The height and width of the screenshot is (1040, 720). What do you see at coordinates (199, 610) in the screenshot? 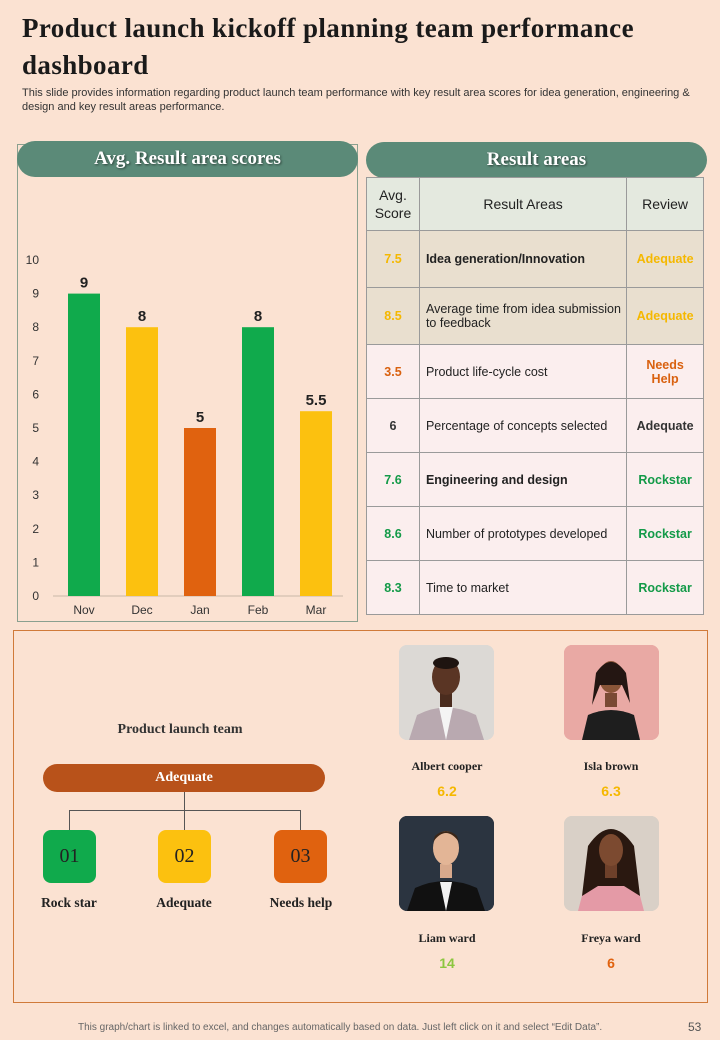
I see `x-tick-label: Jan` at bounding box center [199, 610].